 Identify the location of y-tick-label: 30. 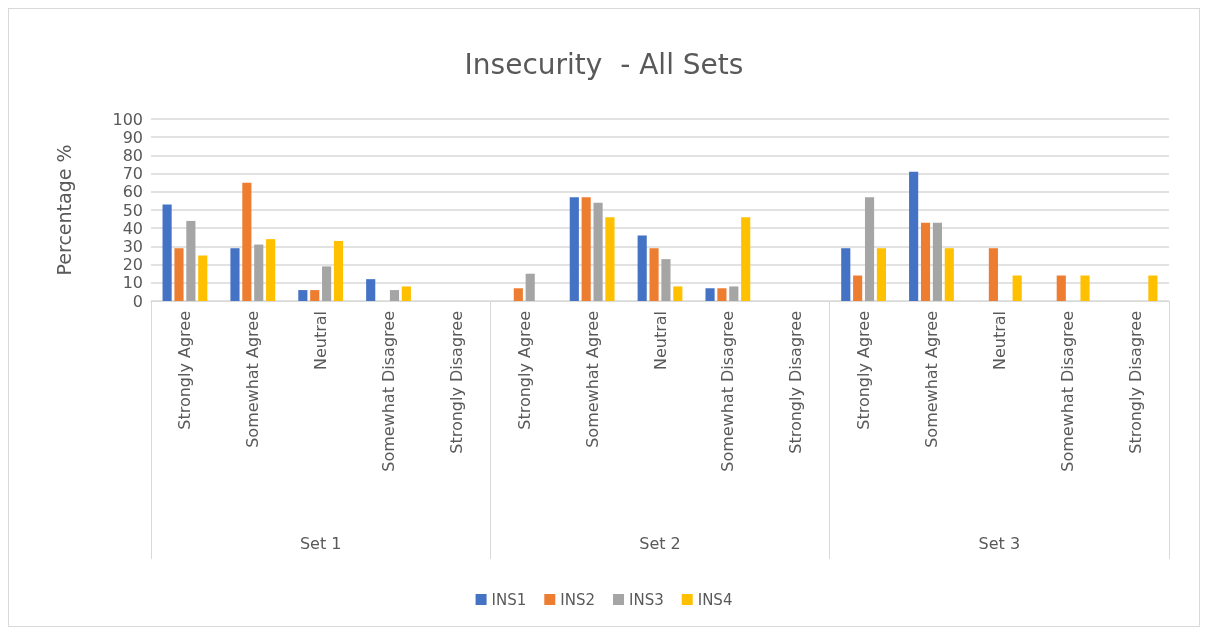
(132, 246).